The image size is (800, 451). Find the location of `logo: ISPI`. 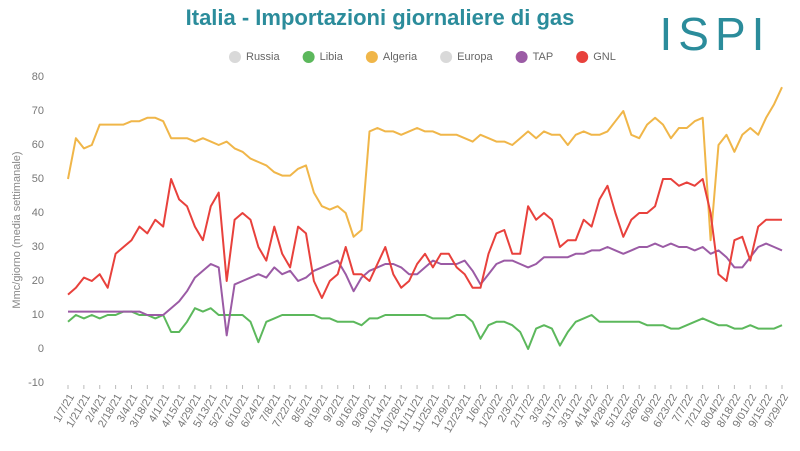

logo: ISPI is located at coordinates (715, 34).